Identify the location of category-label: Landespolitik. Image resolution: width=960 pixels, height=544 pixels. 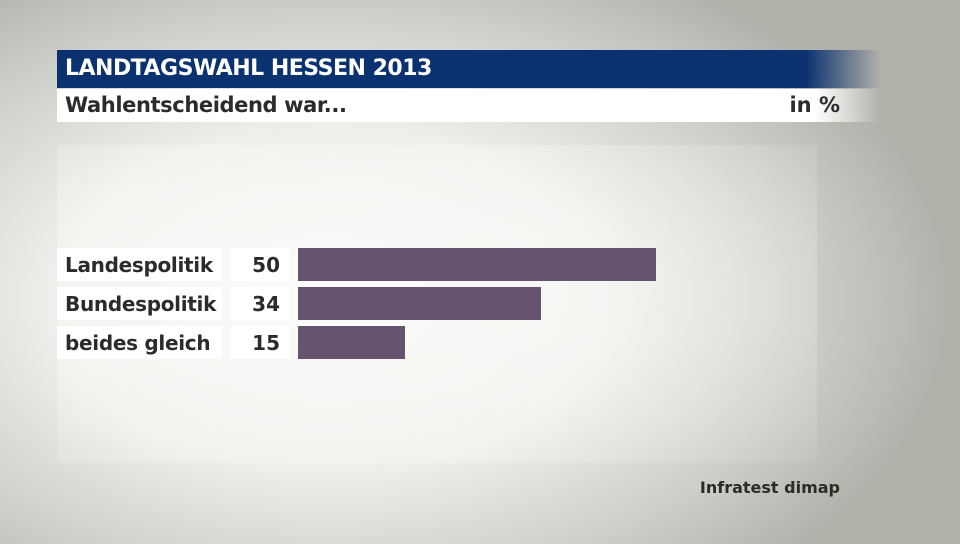
(139, 265).